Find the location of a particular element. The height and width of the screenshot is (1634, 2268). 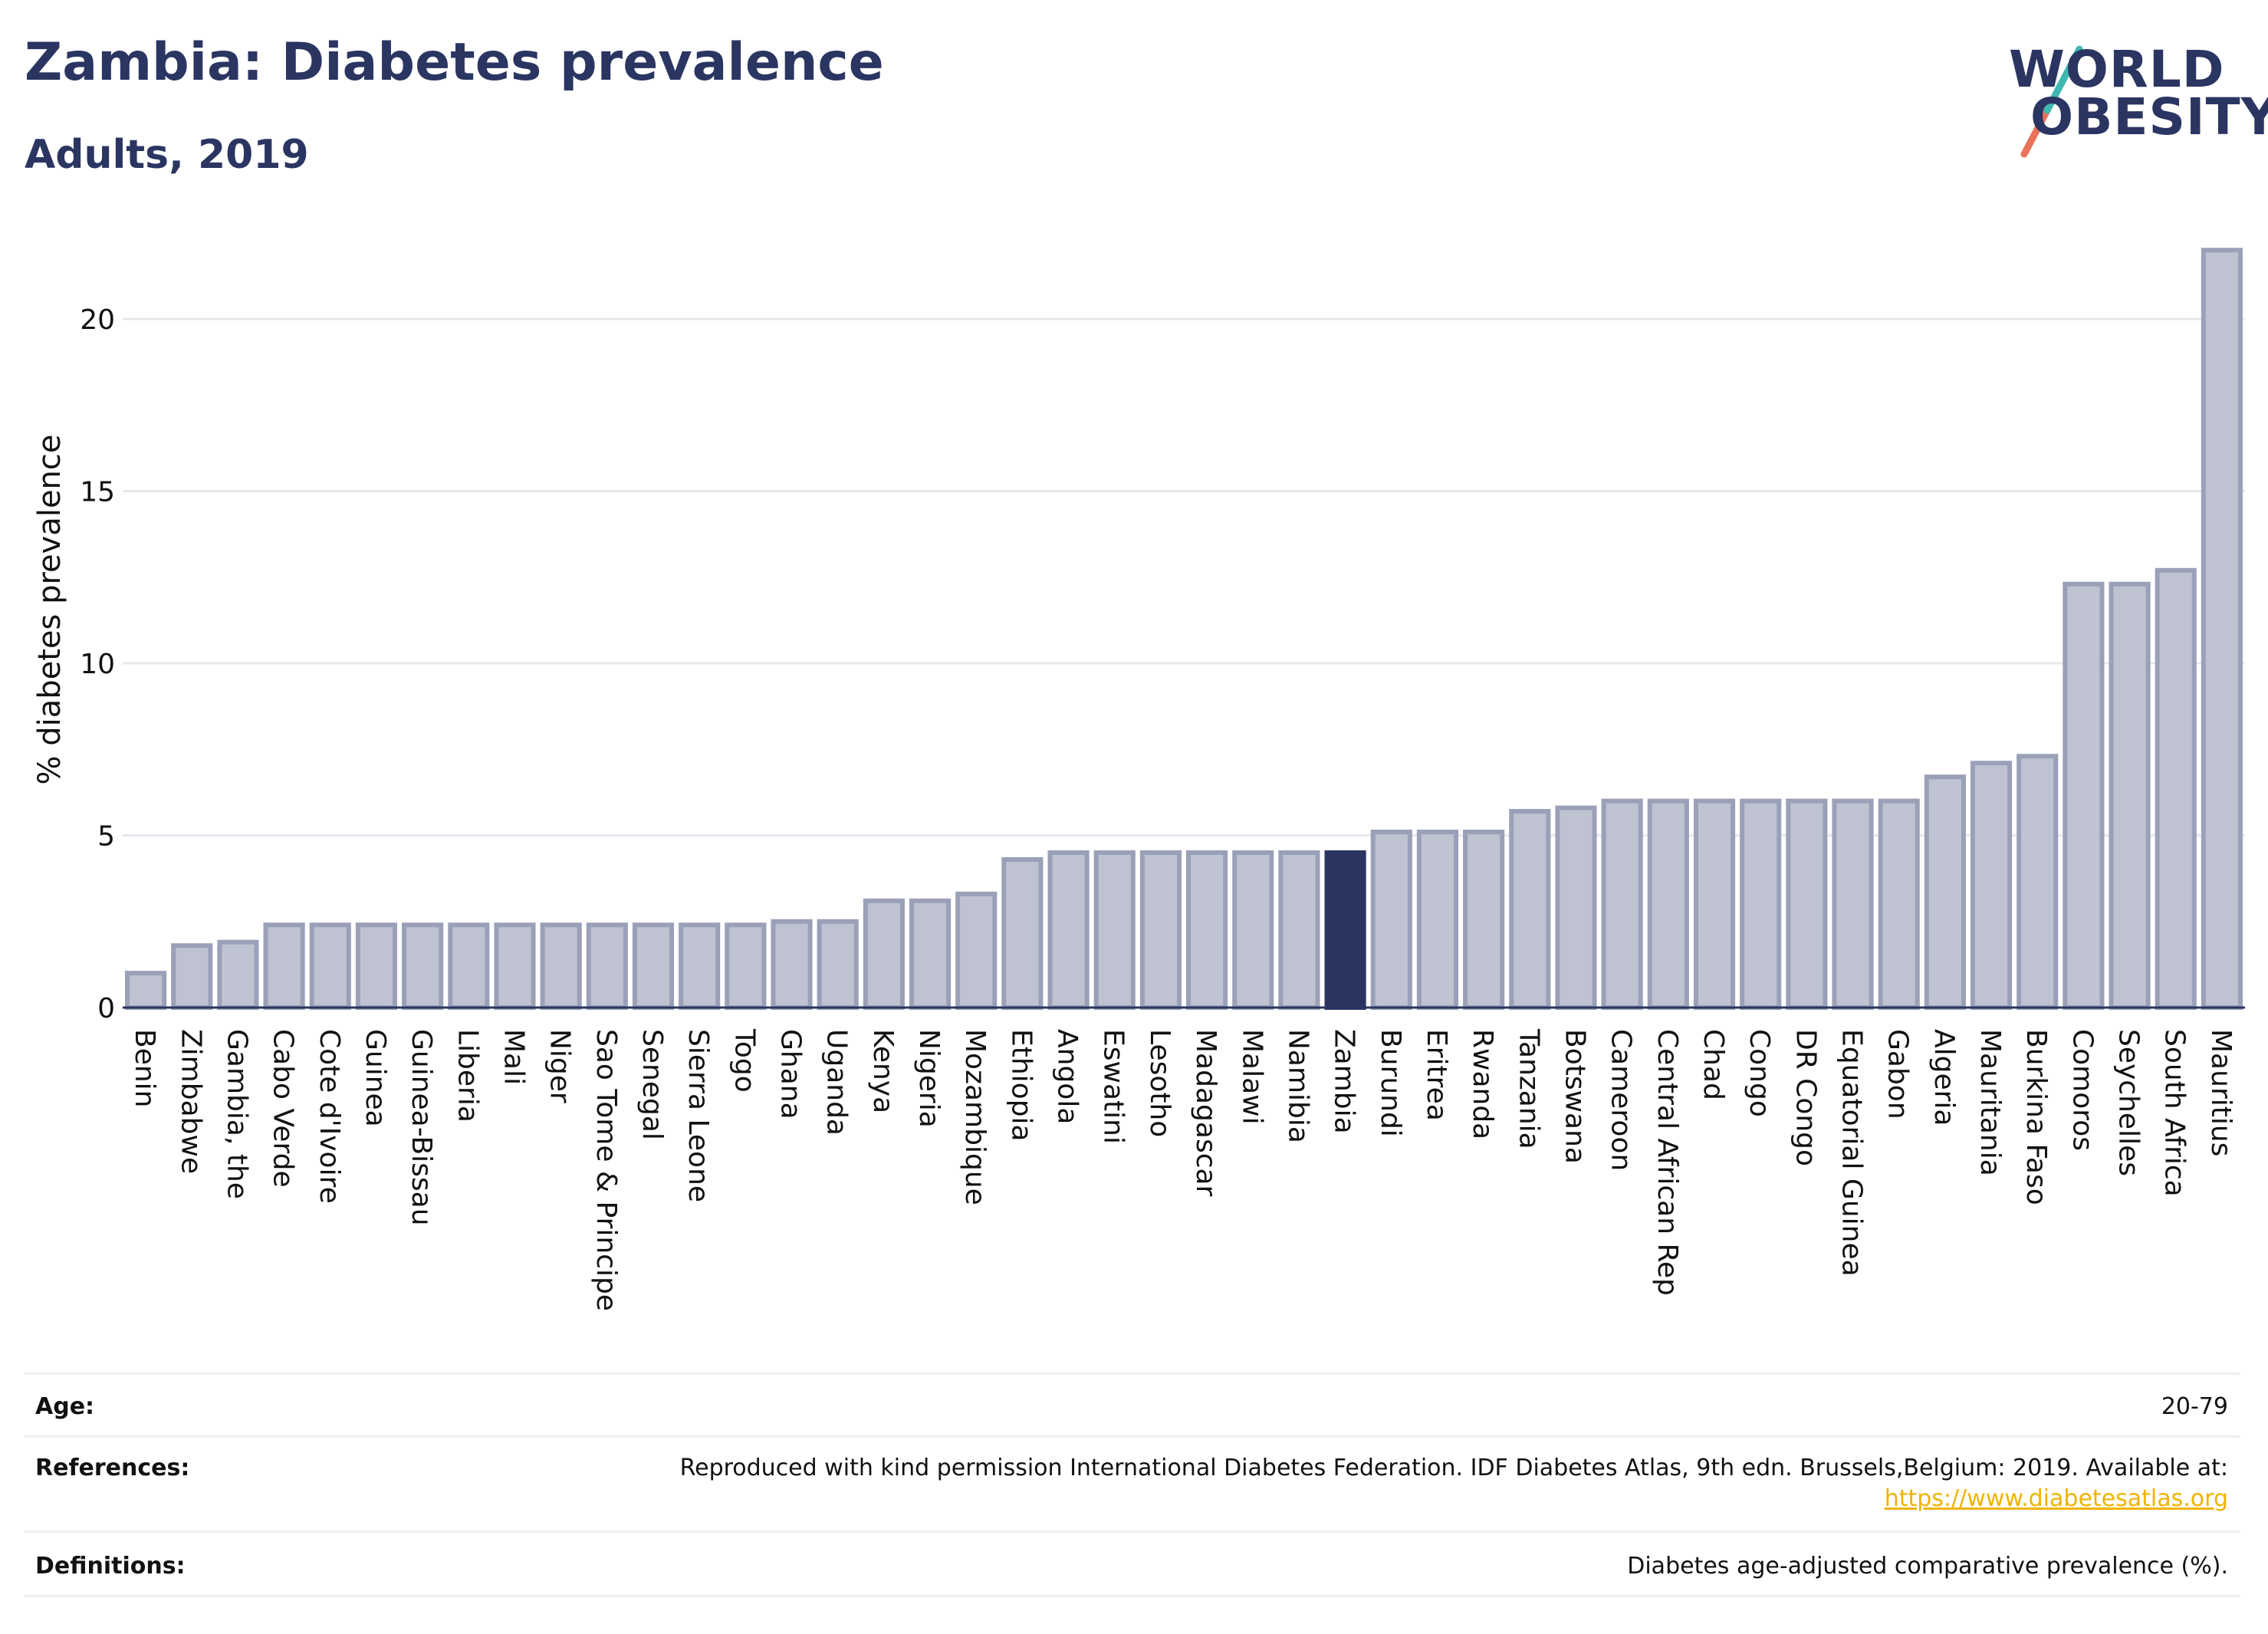

x-tick-label: Benin is located at coordinates (144, 1068).